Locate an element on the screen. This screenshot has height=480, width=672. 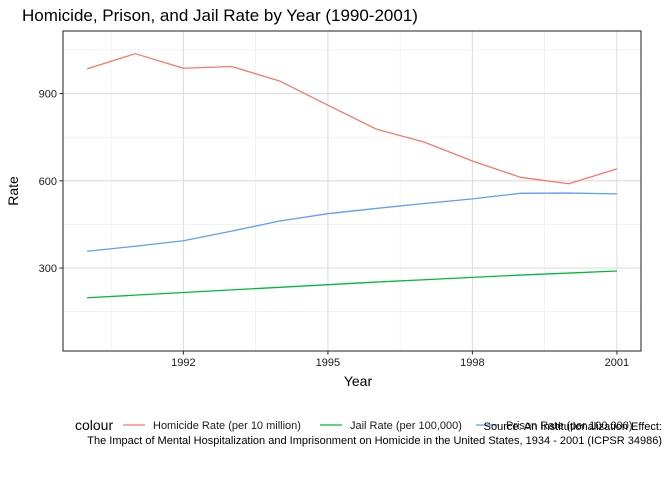
x-axis-ticks: 1992 1995 1998 2001 is located at coordinates (400, 360).